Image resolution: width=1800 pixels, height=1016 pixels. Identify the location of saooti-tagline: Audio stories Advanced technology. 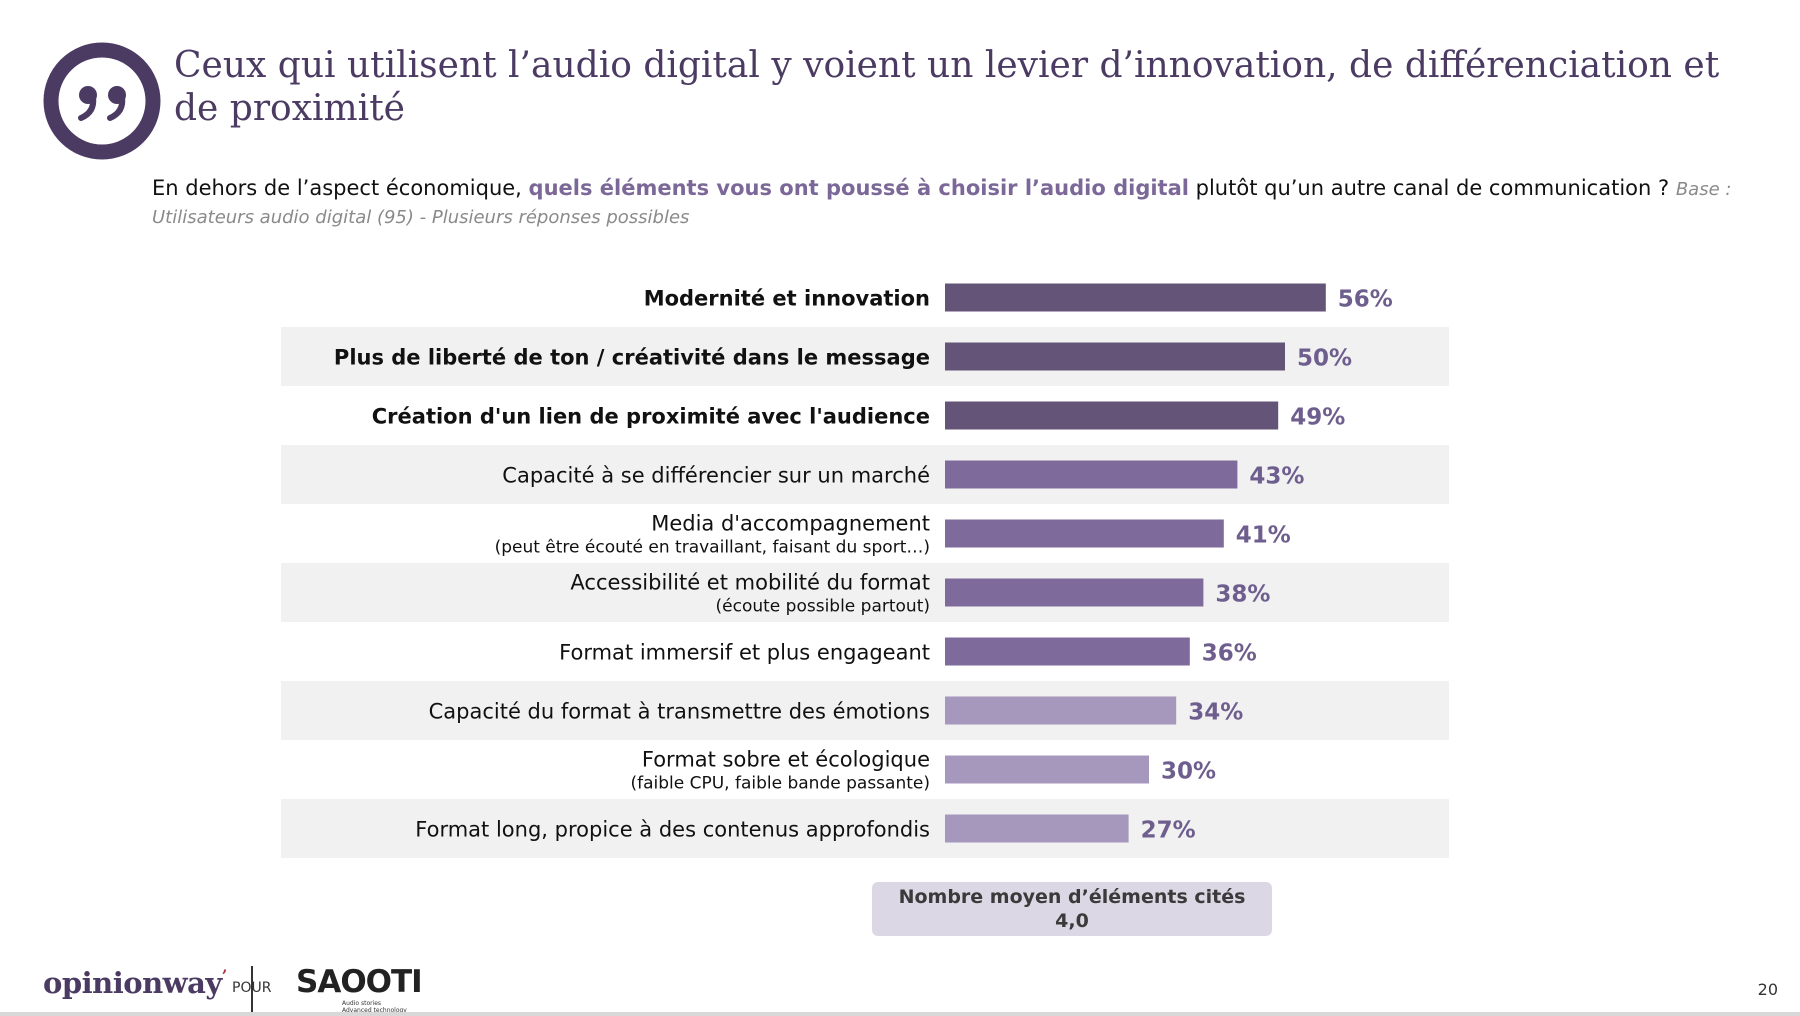
(374, 1007).